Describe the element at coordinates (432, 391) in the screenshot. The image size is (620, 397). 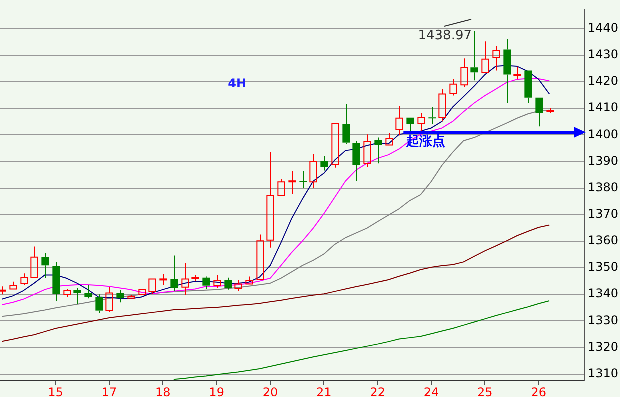
I see `x-tick-label: 24` at that location.